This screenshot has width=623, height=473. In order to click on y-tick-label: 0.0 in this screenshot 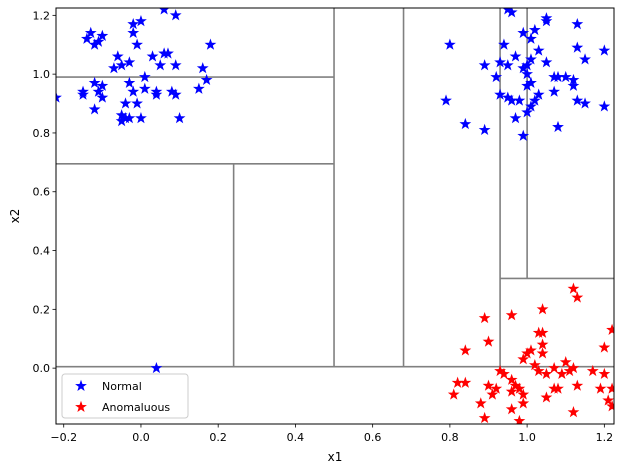, I will do `click(42, 368)`.